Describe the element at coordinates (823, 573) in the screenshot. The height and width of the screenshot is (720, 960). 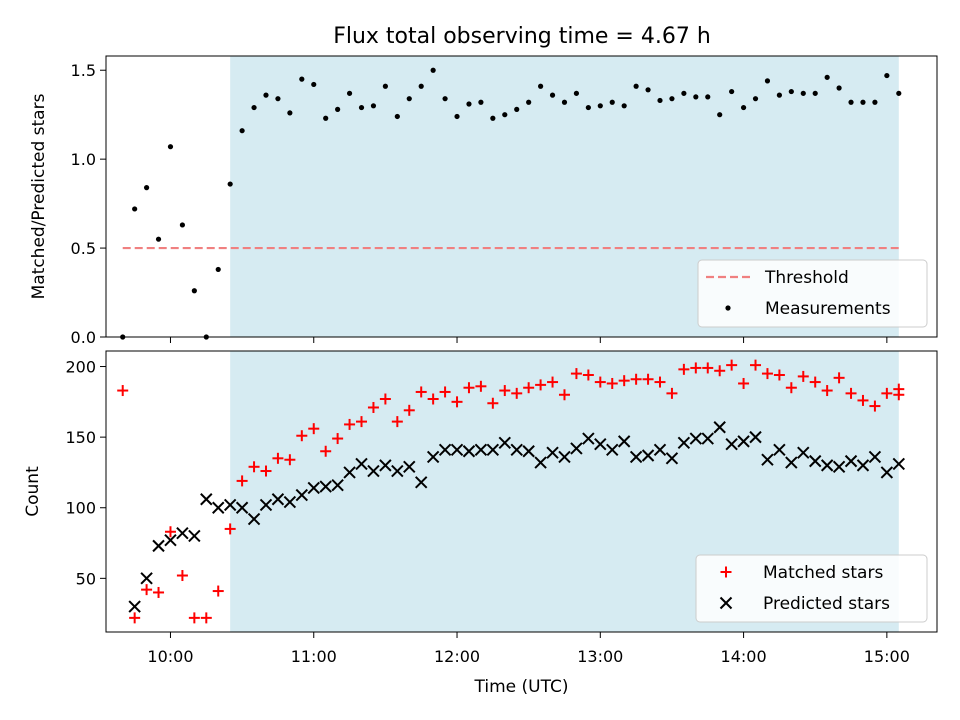
I see `legend-label: Matched stars` at that location.